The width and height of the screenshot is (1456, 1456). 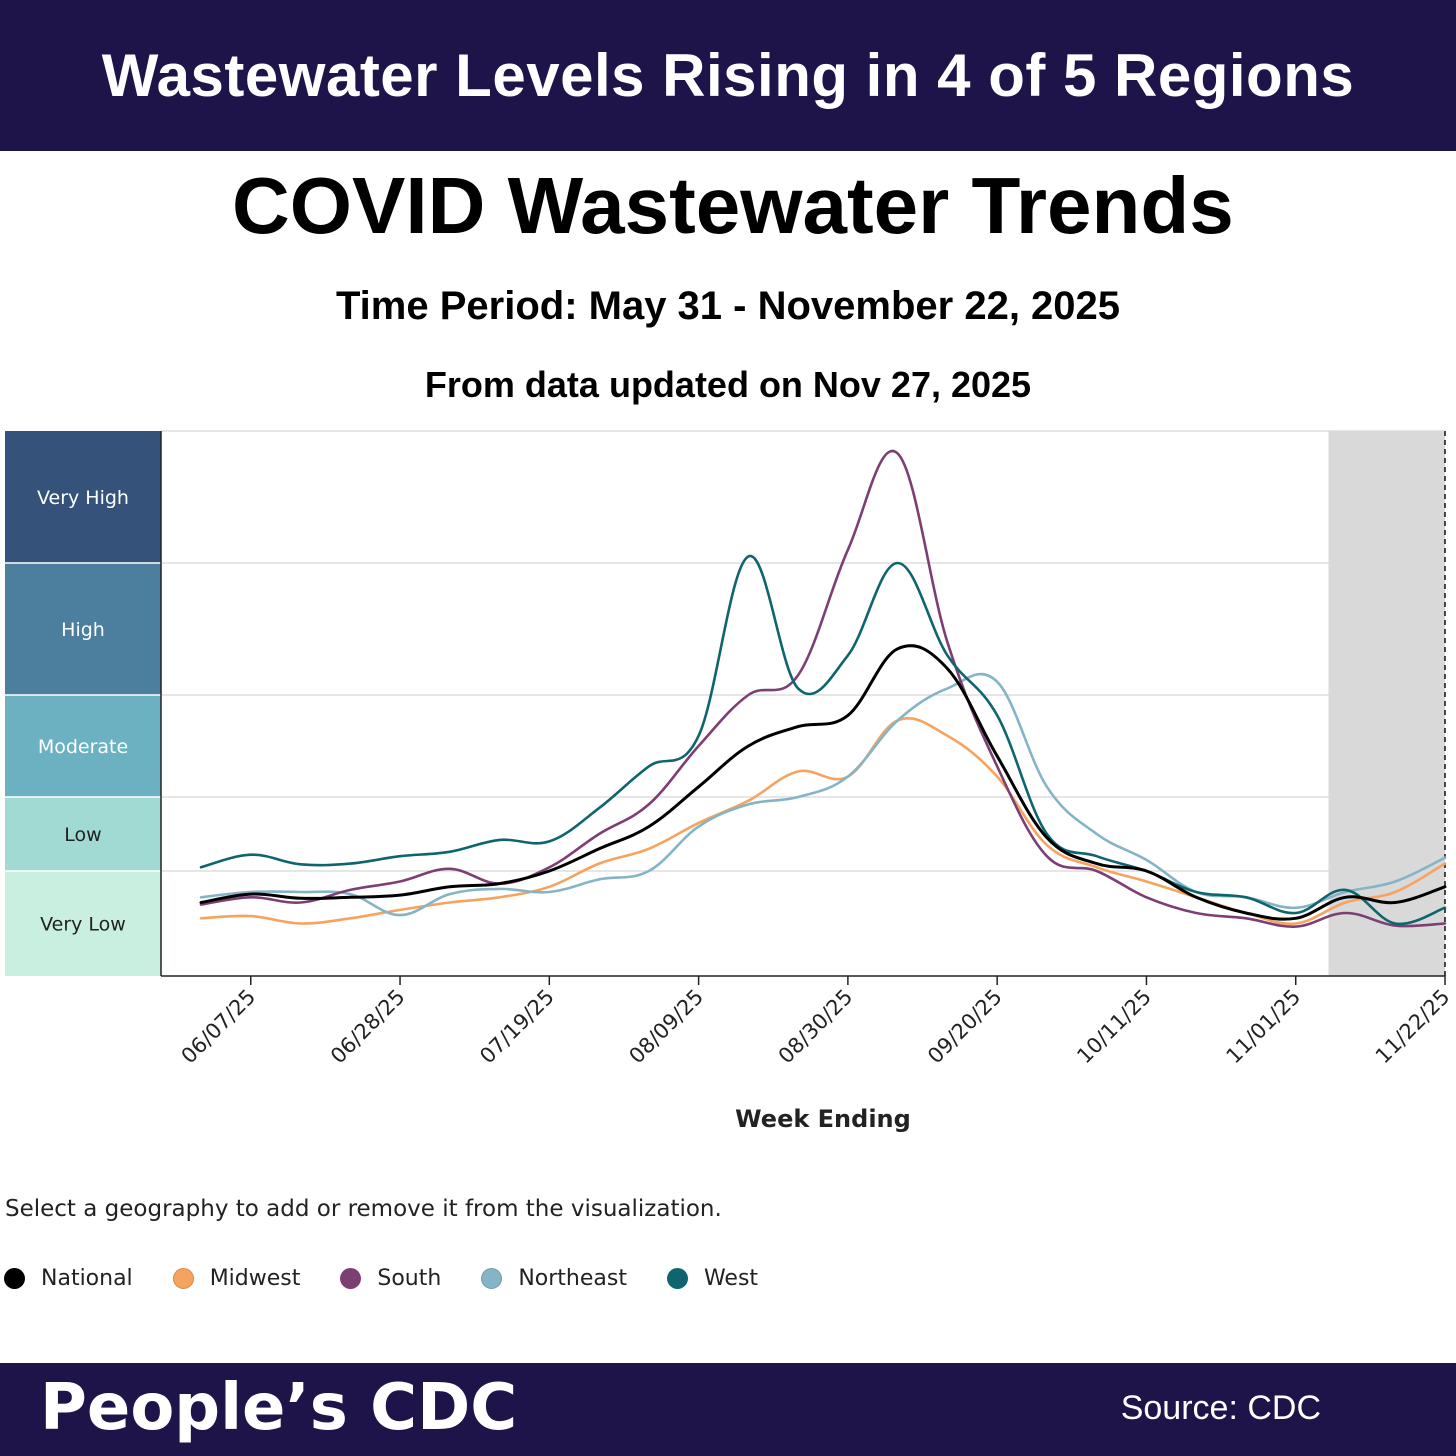 I want to click on chart-title: COVID Wastewater Trends, so click(x=733, y=205).